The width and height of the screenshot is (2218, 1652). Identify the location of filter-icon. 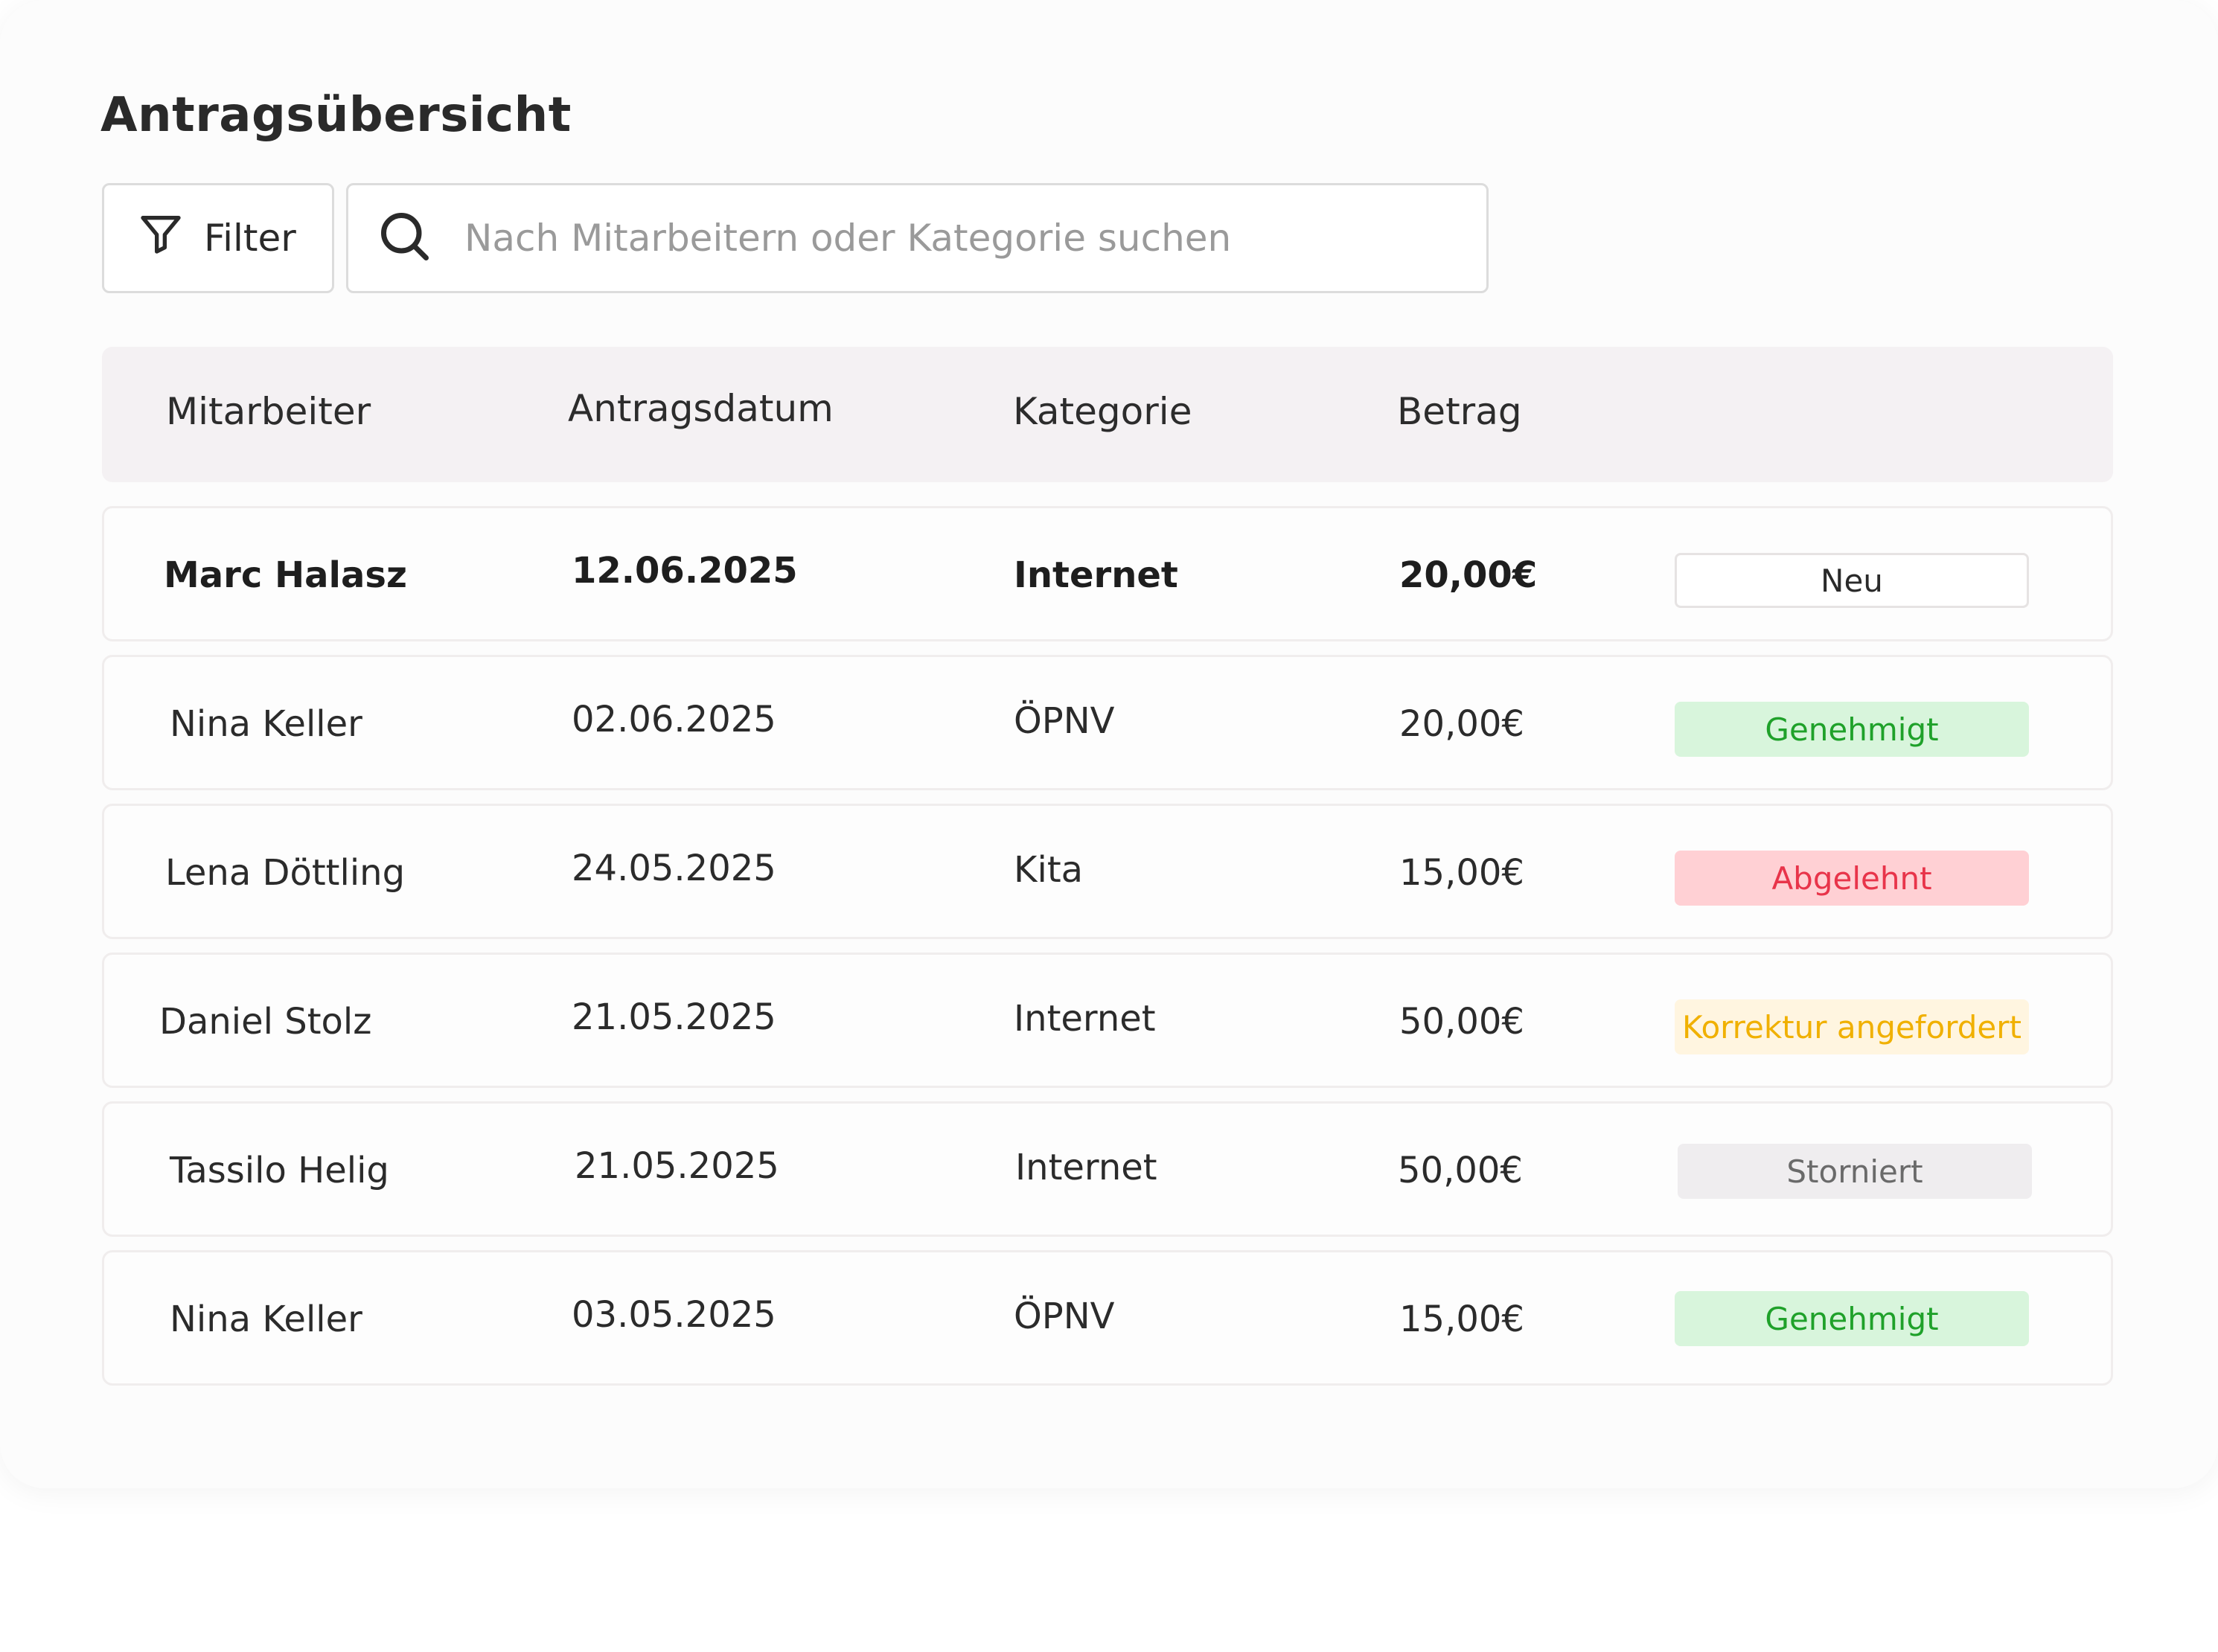
(161, 238).